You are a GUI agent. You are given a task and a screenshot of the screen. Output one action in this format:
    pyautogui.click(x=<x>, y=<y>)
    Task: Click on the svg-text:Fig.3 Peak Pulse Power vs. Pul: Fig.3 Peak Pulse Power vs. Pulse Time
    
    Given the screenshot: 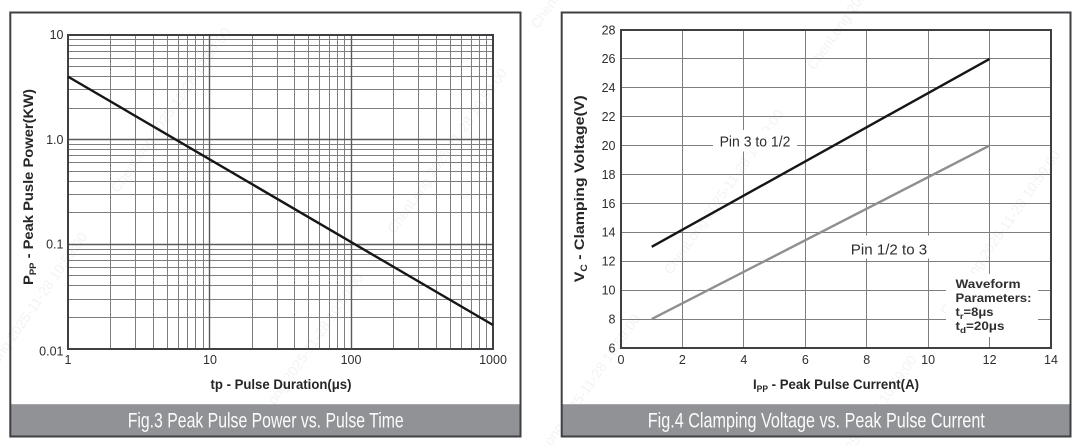 What is the action you would take?
    pyautogui.click(x=266, y=421)
    